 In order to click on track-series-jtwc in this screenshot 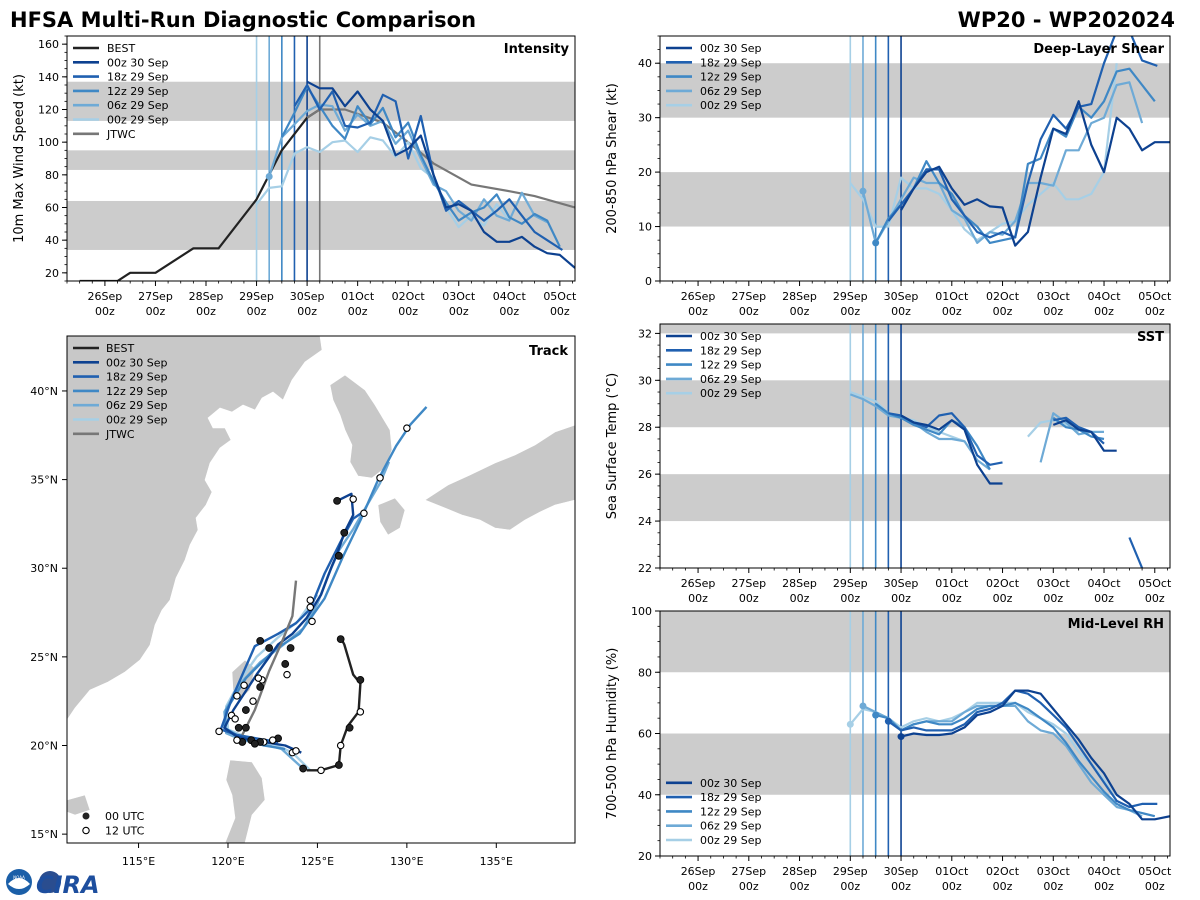, I will do `click(269, 658)`.